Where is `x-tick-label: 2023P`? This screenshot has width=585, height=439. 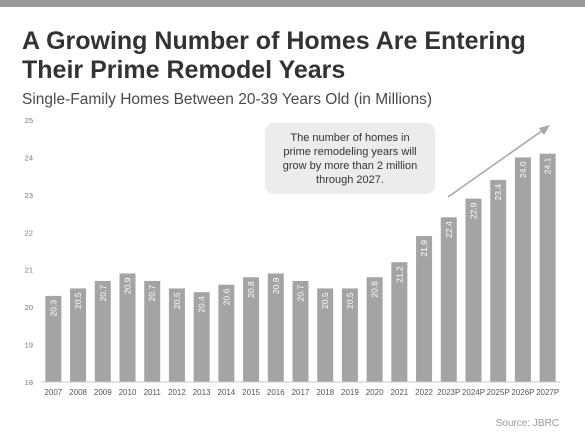 x-tick-label: 2023P is located at coordinates (448, 392).